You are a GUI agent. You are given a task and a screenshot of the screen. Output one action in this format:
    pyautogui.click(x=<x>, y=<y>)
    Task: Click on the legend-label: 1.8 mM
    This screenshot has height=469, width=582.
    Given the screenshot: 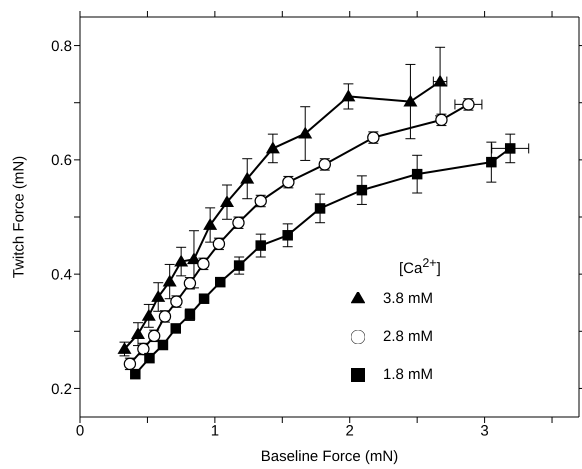 What is the action you would take?
    pyautogui.click(x=408, y=374)
    